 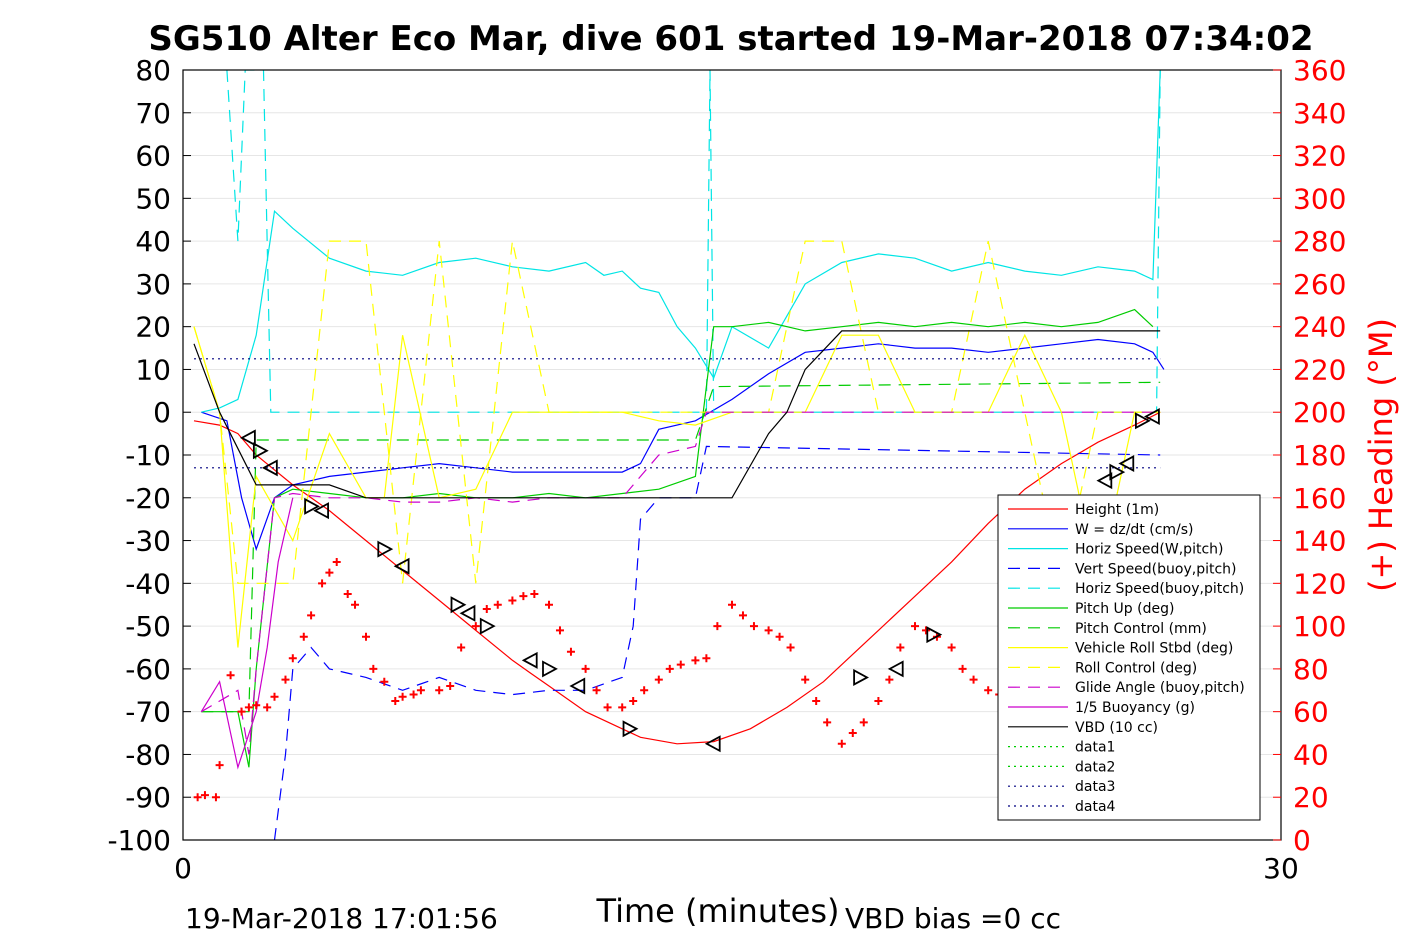 What do you see at coordinates (1095, 787) in the screenshot?
I see `legend-label-14: data3` at bounding box center [1095, 787].